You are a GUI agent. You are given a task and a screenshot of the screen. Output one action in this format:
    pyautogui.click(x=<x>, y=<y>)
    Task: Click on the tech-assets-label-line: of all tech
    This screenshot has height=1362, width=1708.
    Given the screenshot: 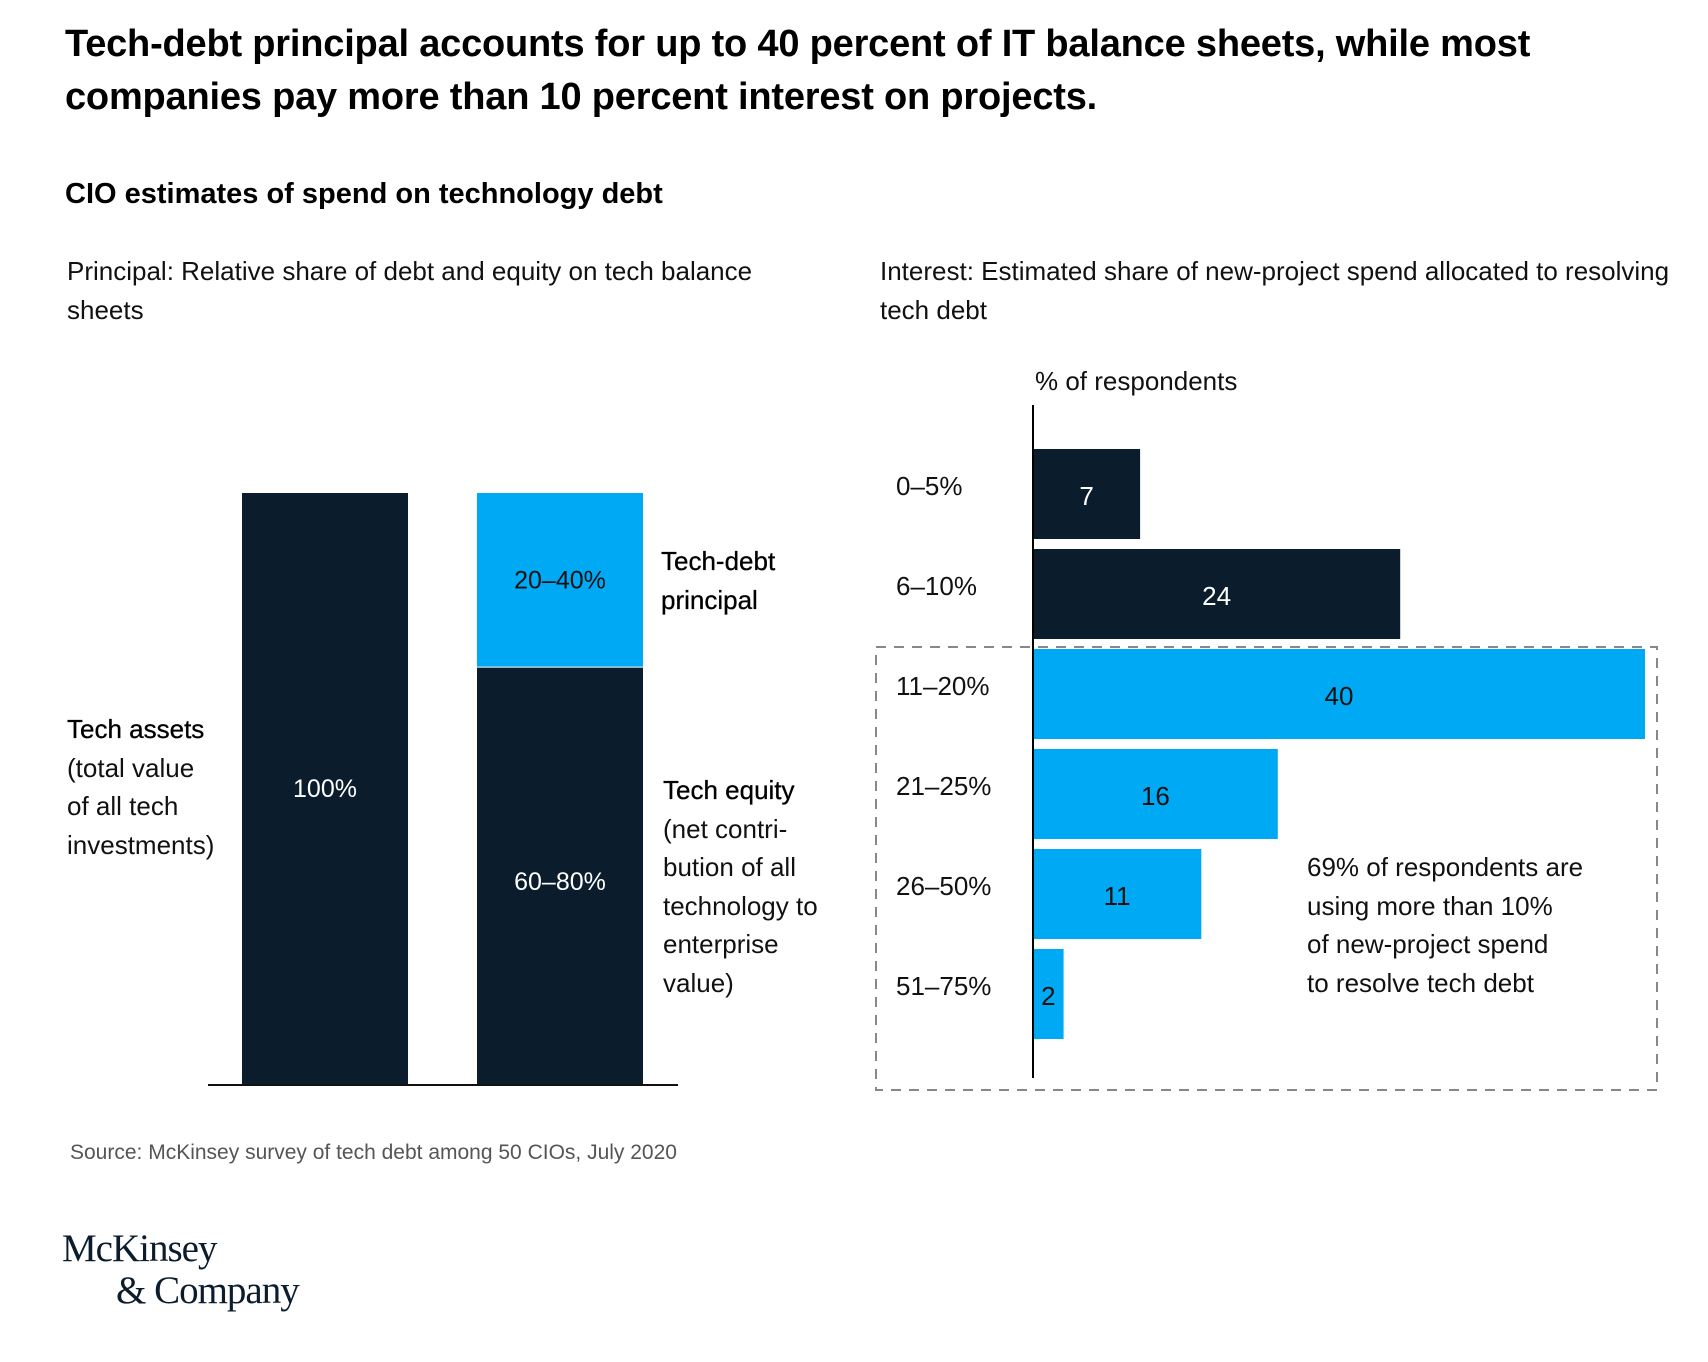 What is the action you would take?
    pyautogui.click(x=123, y=806)
    